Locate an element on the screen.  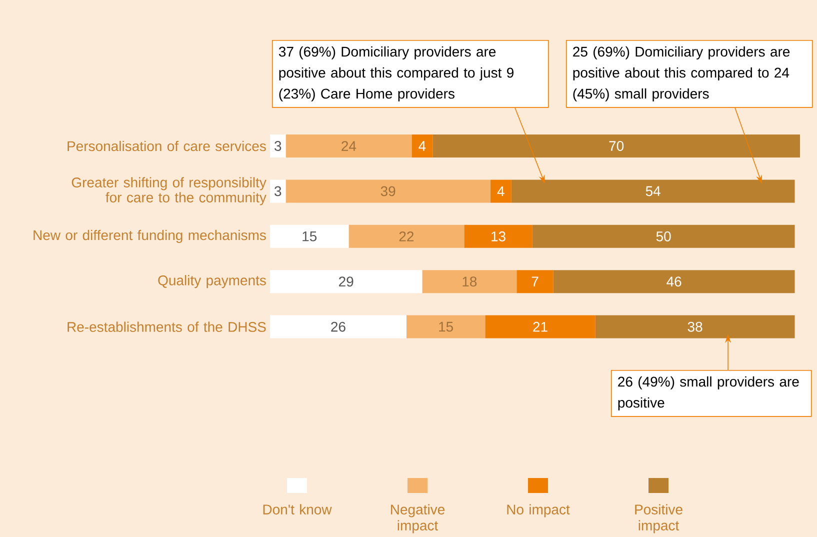
text: 37 (69%) Domiciliary providers are positive about this compared to just 9 (23%) Care Home providers is located at coordinates (396, 74).